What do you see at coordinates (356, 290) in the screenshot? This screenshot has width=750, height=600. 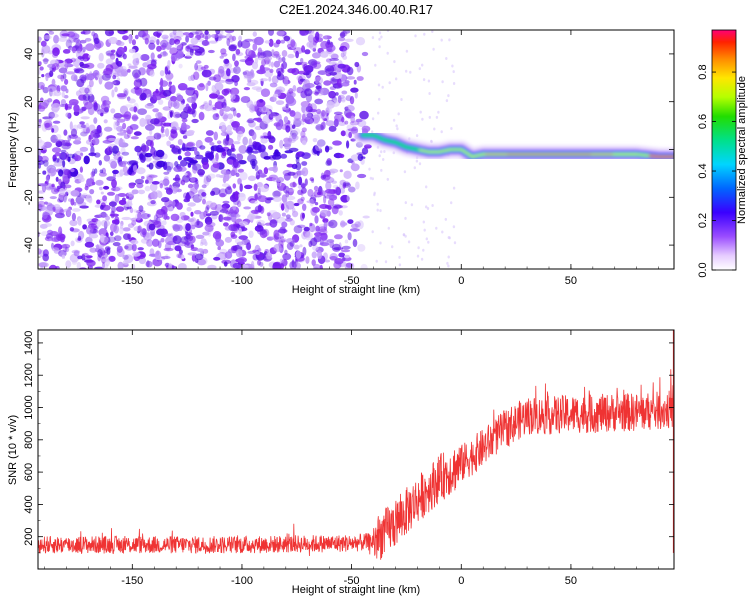 I see `top-x-axis-title: Height of straight line (km)` at bounding box center [356, 290].